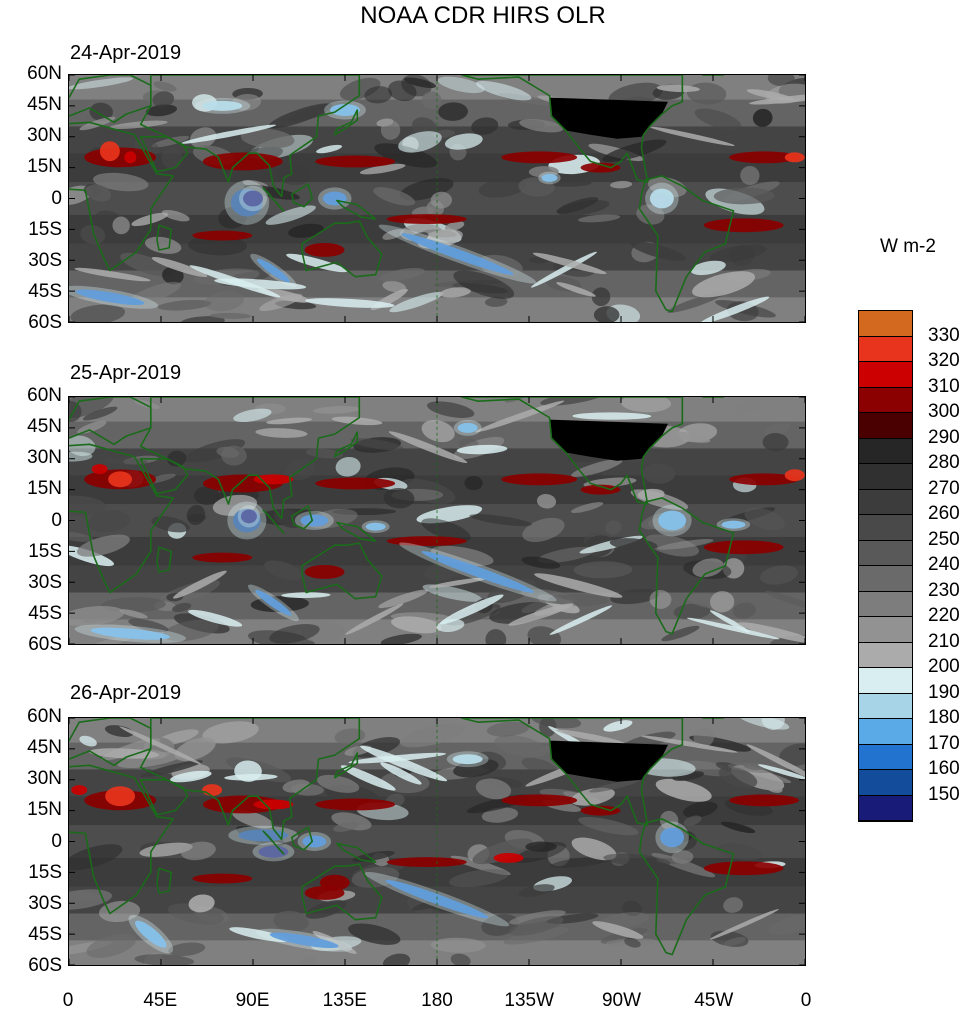 The width and height of the screenshot is (966, 1013). Describe the element at coordinates (164, 559) in the screenshot. I see `coastline-madagascar` at that location.